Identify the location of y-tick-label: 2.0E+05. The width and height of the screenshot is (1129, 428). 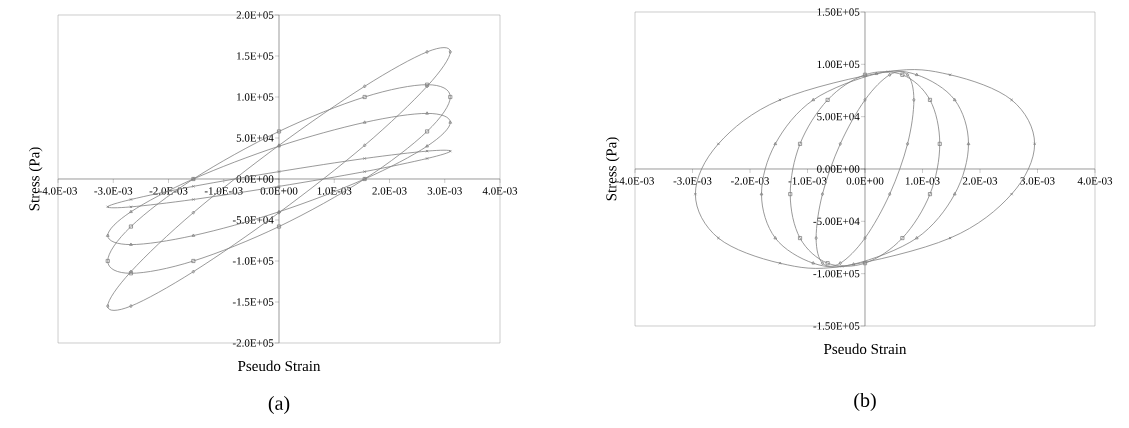
(255, 15).